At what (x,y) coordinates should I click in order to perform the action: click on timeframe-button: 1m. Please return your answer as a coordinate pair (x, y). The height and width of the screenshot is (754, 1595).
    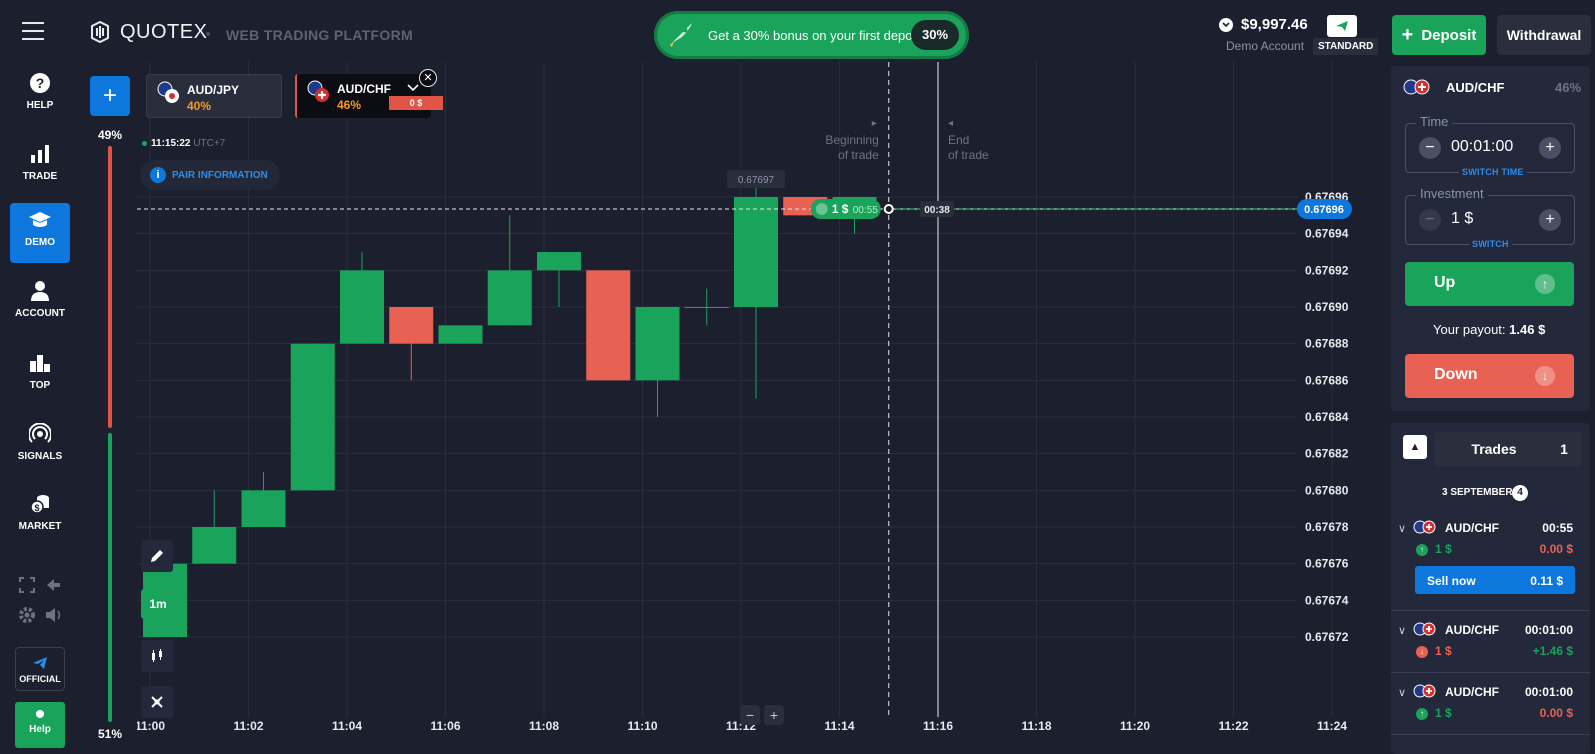
    Looking at the image, I should click on (158, 604).